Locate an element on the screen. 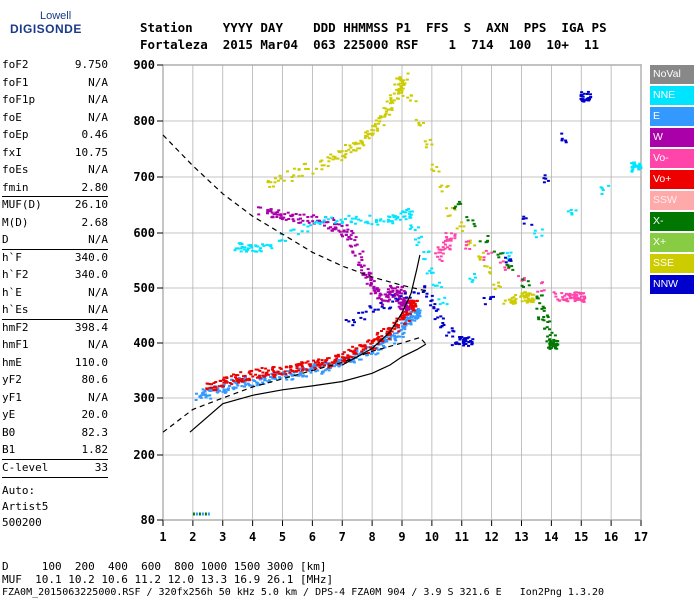 This screenshot has width=700, height=600. param-label: B1 is located at coordinates (9, 449).